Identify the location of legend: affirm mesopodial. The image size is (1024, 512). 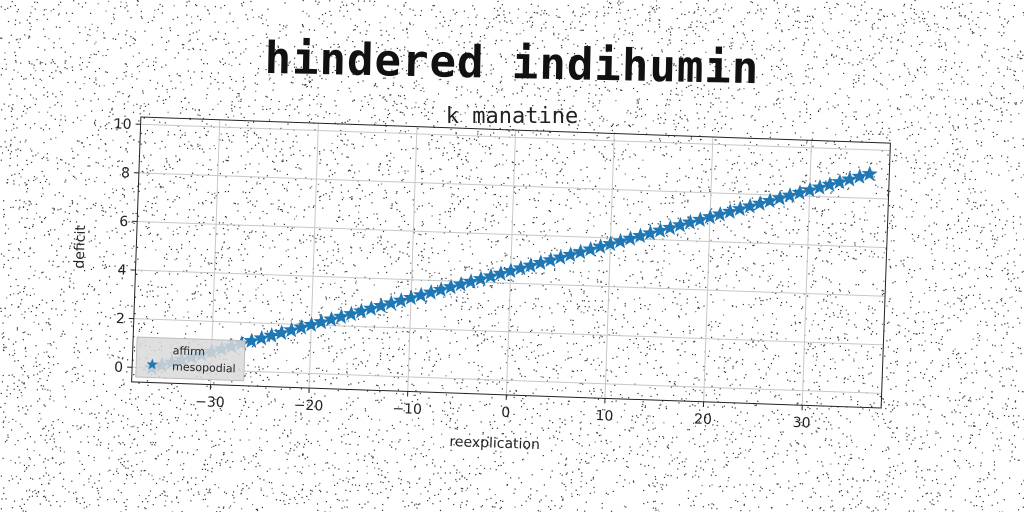
(190, 359).